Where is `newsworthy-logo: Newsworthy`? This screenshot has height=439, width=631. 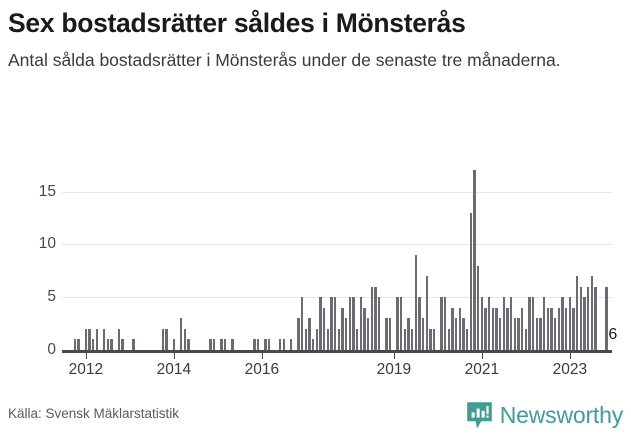
newsworthy-logo: Newsworthy is located at coordinates (544, 415).